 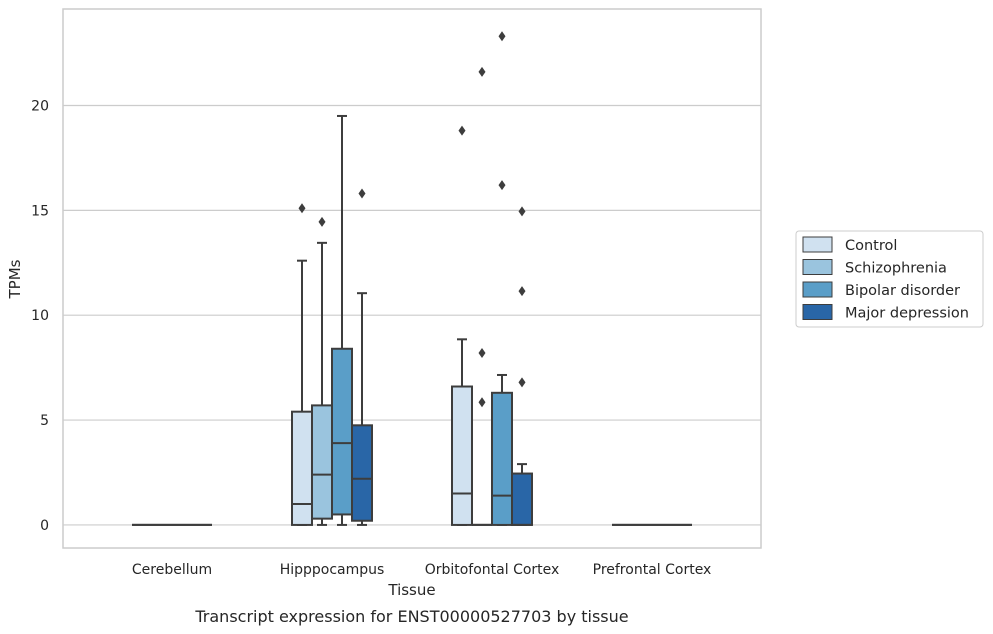 I want to click on x-tick-label: Prefrontal Cortex, so click(x=652, y=570).